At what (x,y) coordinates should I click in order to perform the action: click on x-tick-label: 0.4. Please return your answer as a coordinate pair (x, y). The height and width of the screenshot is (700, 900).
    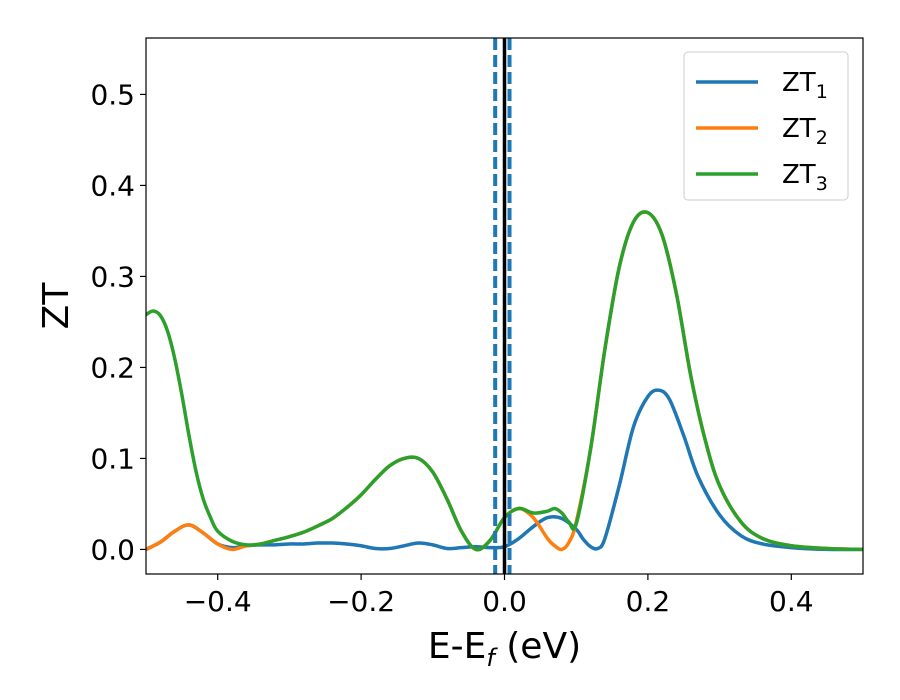
    Looking at the image, I should click on (791, 601).